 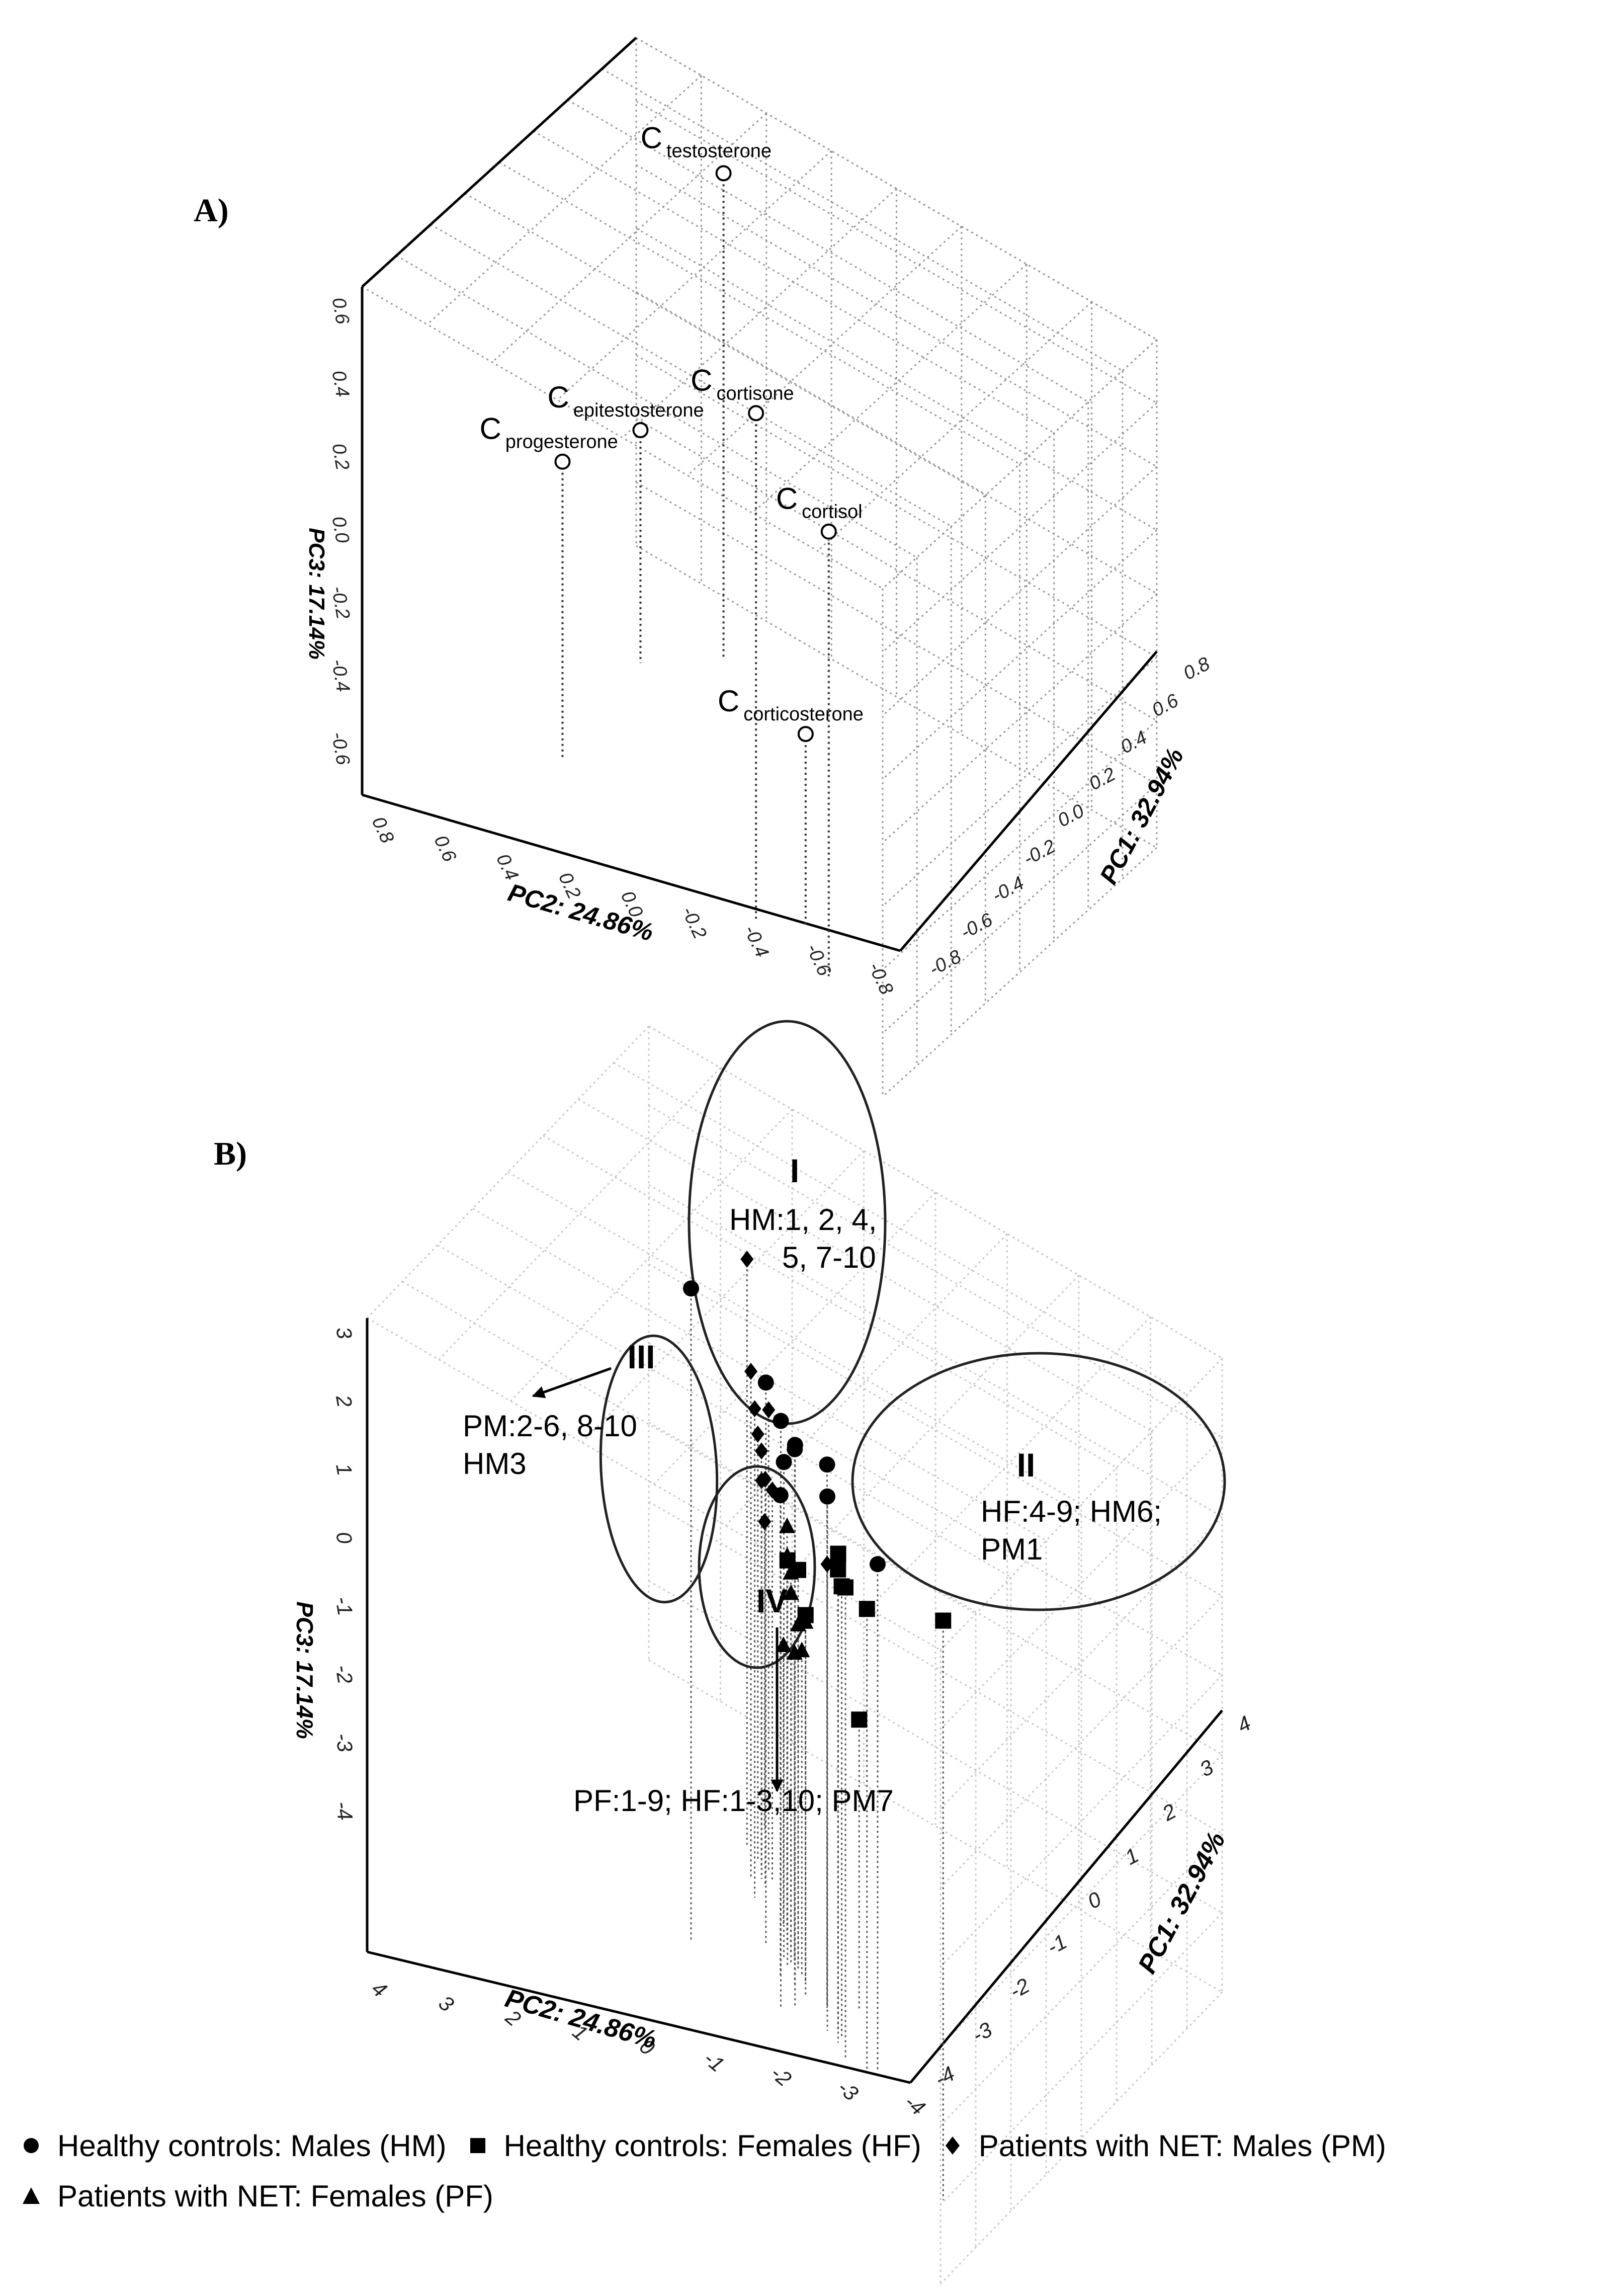 I want to click on panel-b-pc3-ticks: 3 2 1 0 -1 -2 -3 -4, so click(x=344, y=1573).